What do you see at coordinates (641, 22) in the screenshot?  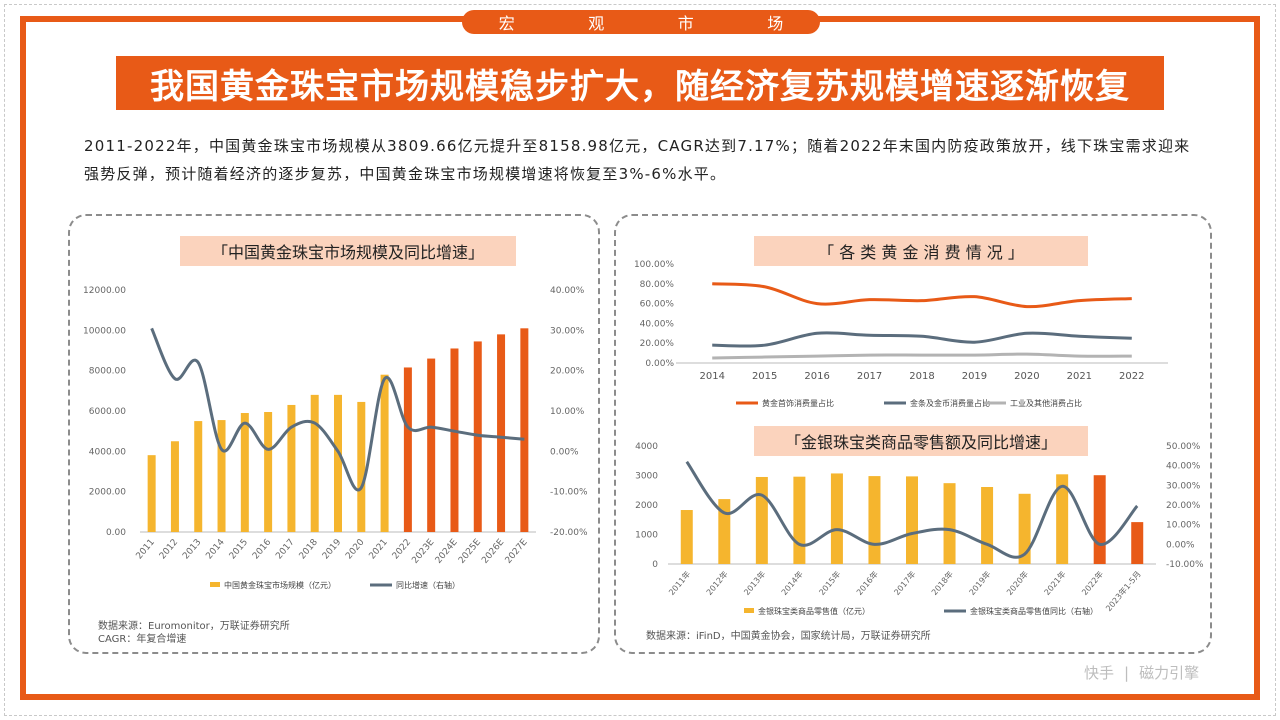 I see `section-tab: 宏 观 市 场` at bounding box center [641, 22].